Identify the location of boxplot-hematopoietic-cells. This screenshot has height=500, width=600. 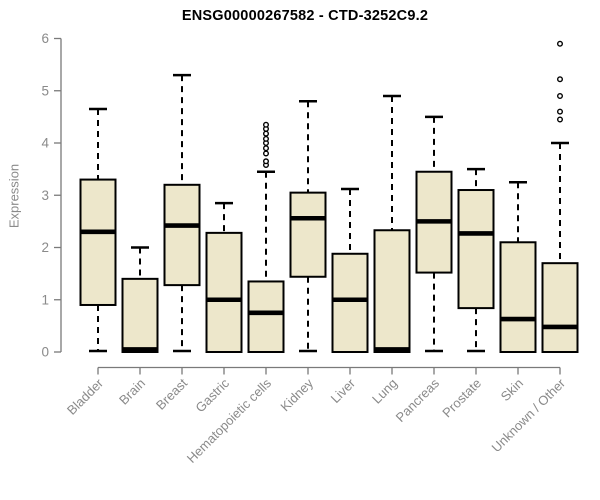
(266, 237).